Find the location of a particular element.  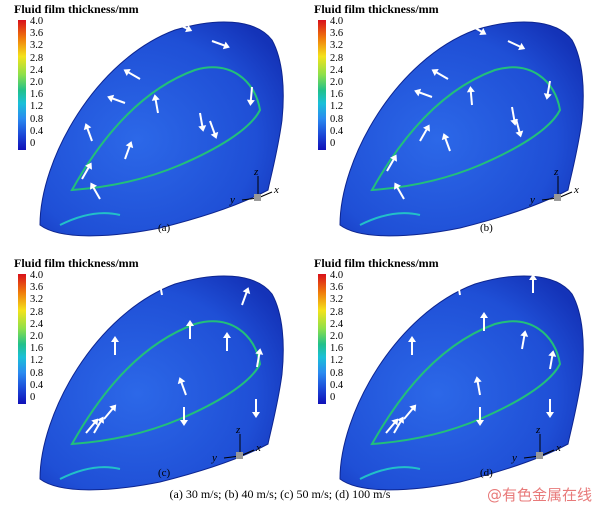

panel-label: (d) is located at coordinates (486, 473).